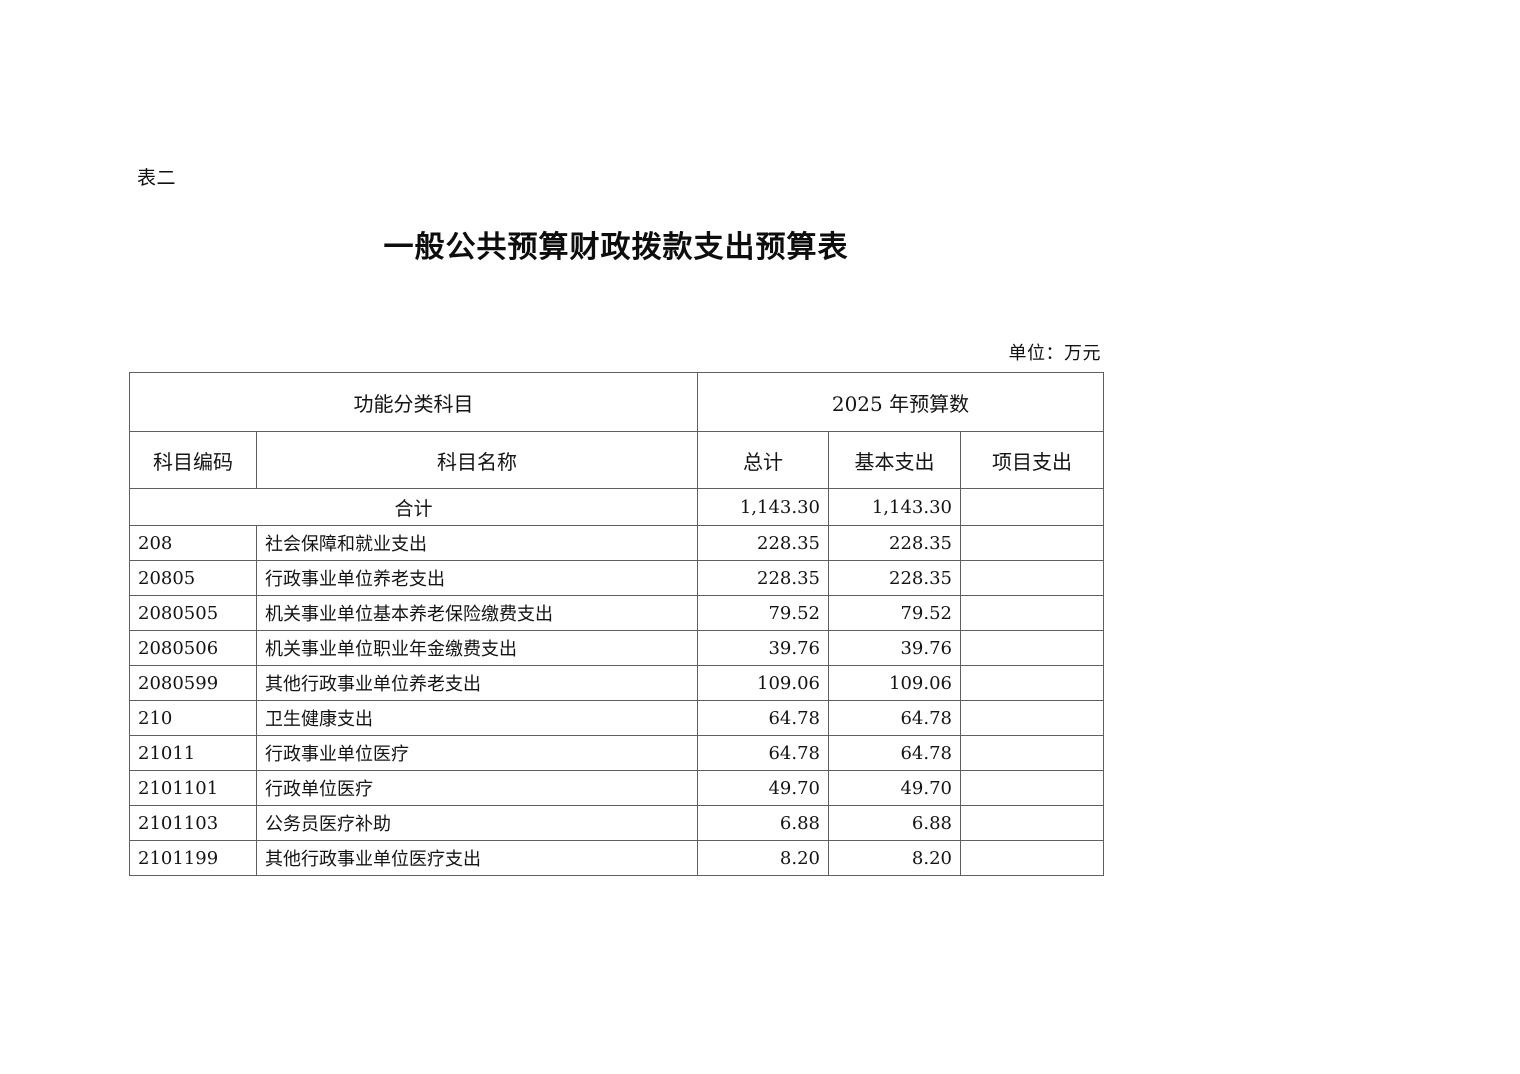  I want to click on cell-subject-code: 2101103, so click(193, 823).